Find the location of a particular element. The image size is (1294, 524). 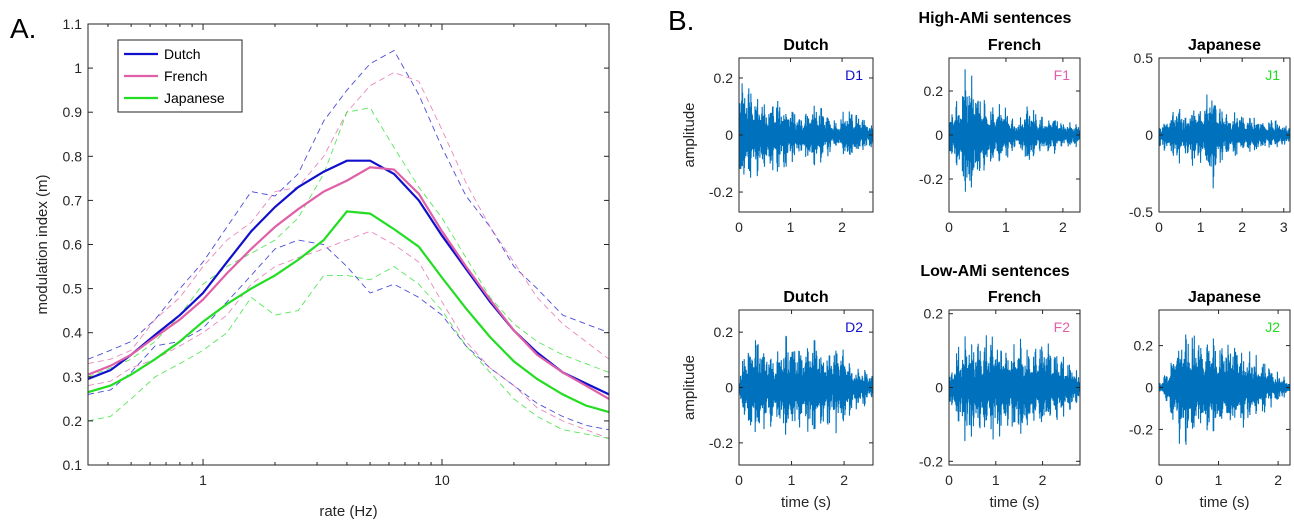

y-tick-label: 0.1 is located at coordinates (73, 465).